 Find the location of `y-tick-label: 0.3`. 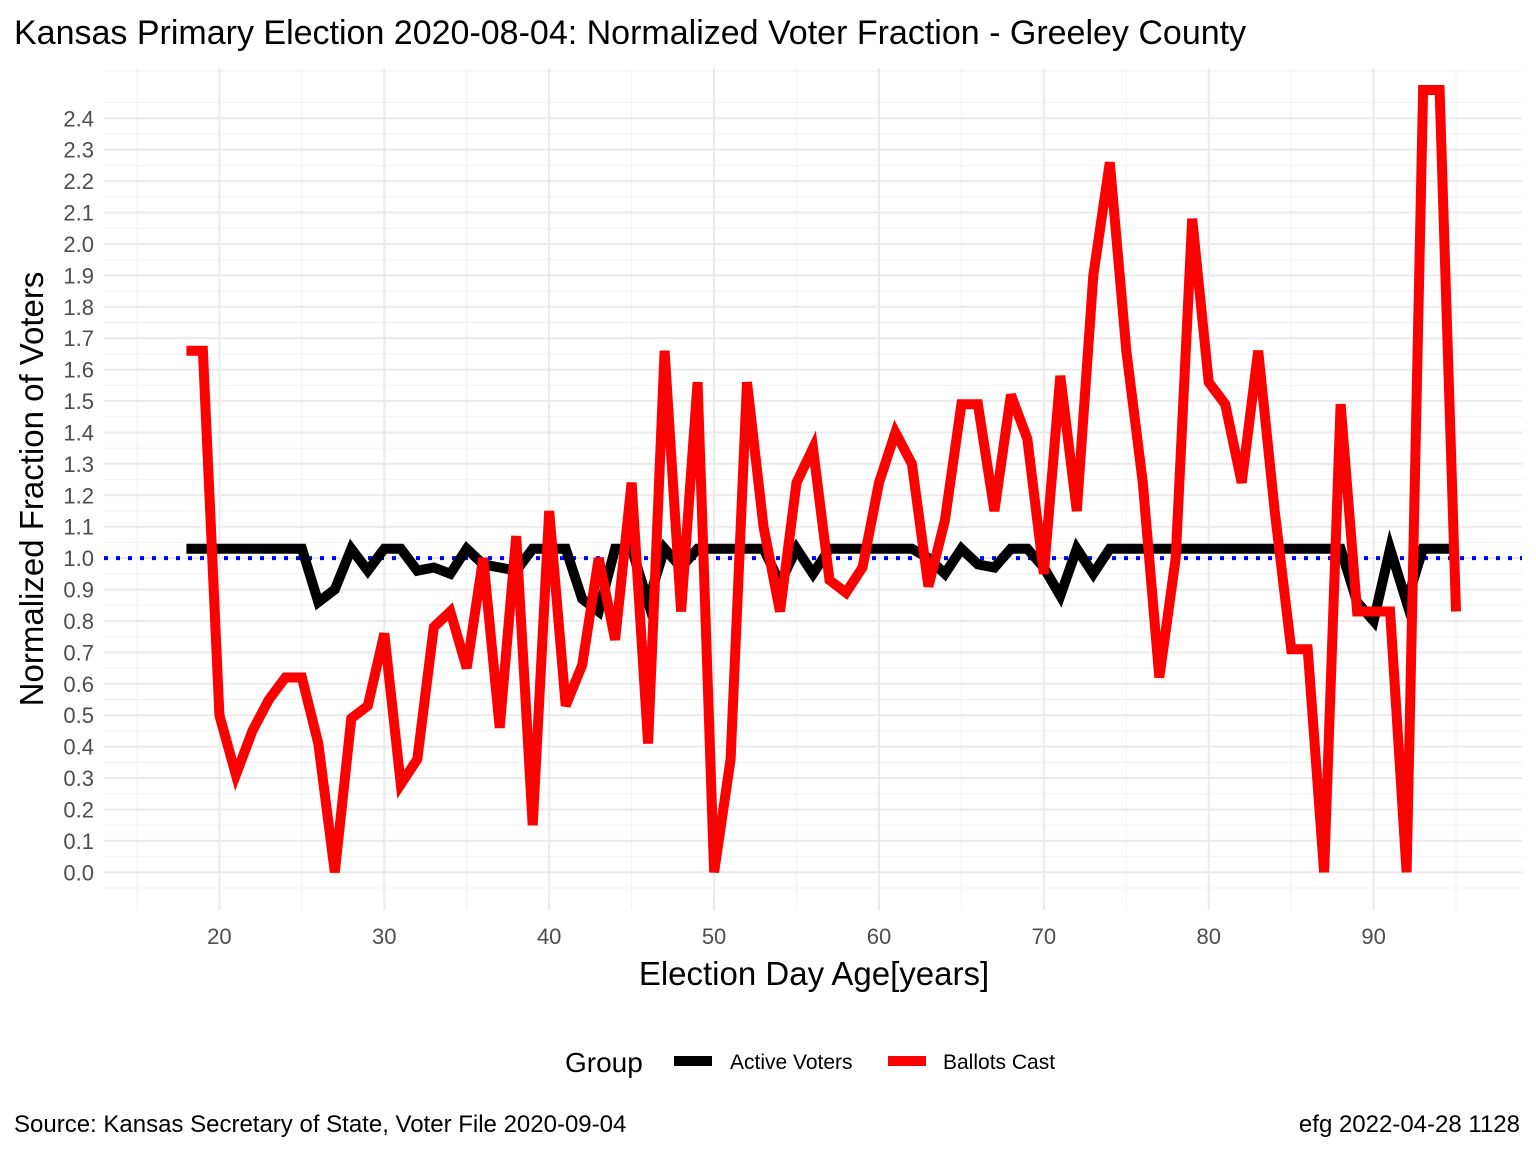

y-tick-label: 0.3 is located at coordinates (78, 778).